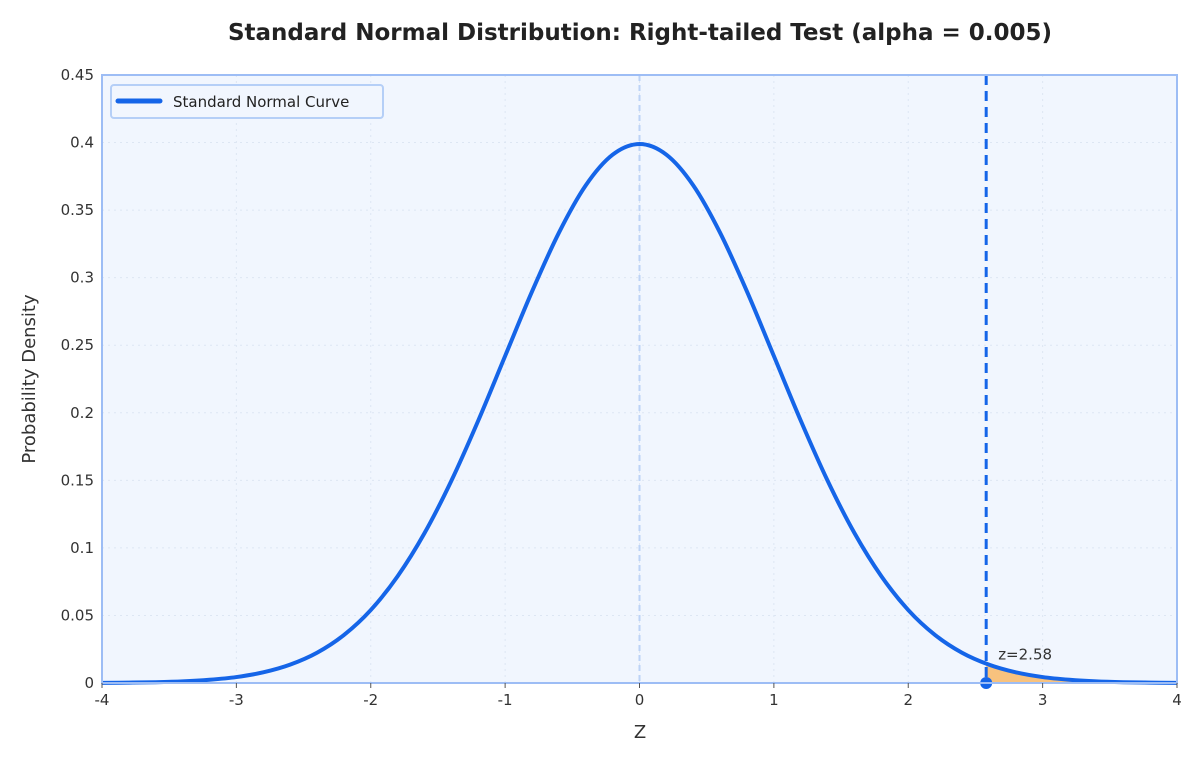  Describe the element at coordinates (89, 683) in the screenshot. I see `y-tick-label: 0` at that location.